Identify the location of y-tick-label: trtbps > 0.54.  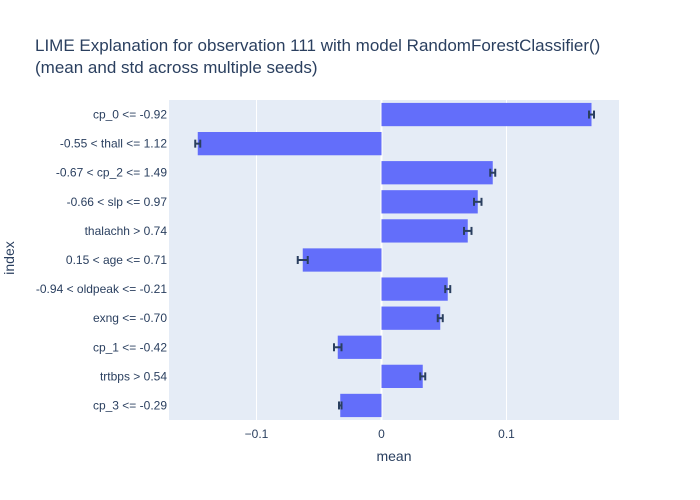
(133, 376).